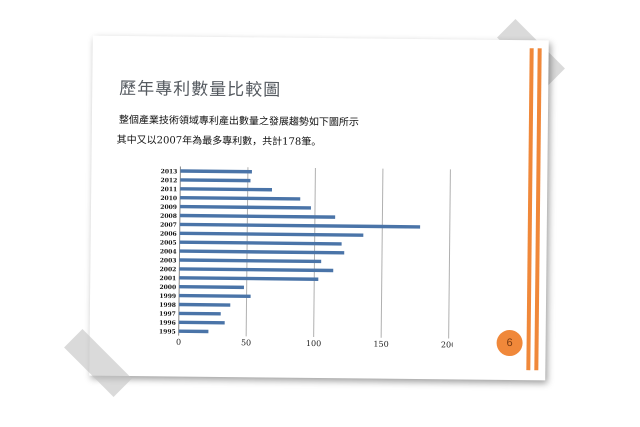 This screenshot has width=640, height=427. Describe the element at coordinates (168, 225) in the screenshot. I see `y-tick-label: 2007` at that location.